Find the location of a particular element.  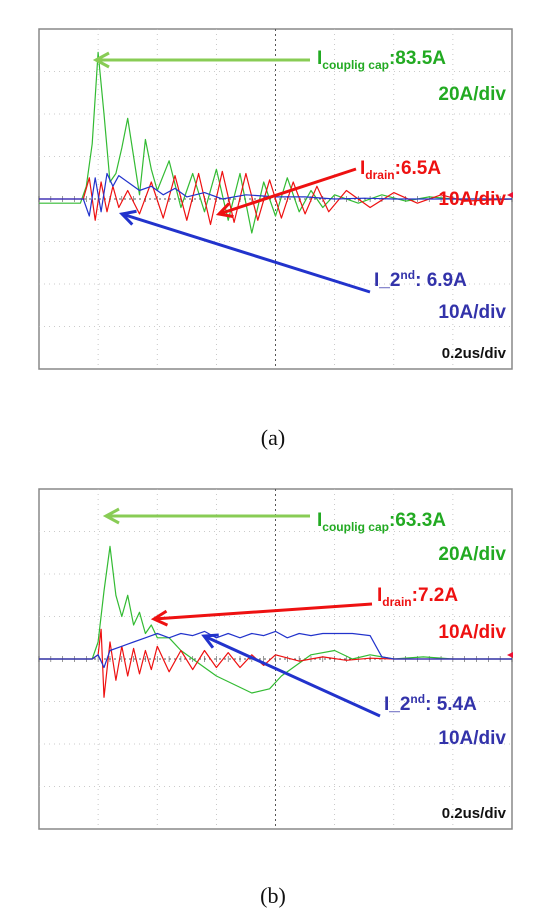

label-second: I_2nd: 5.4A is located at coordinates (430, 703).